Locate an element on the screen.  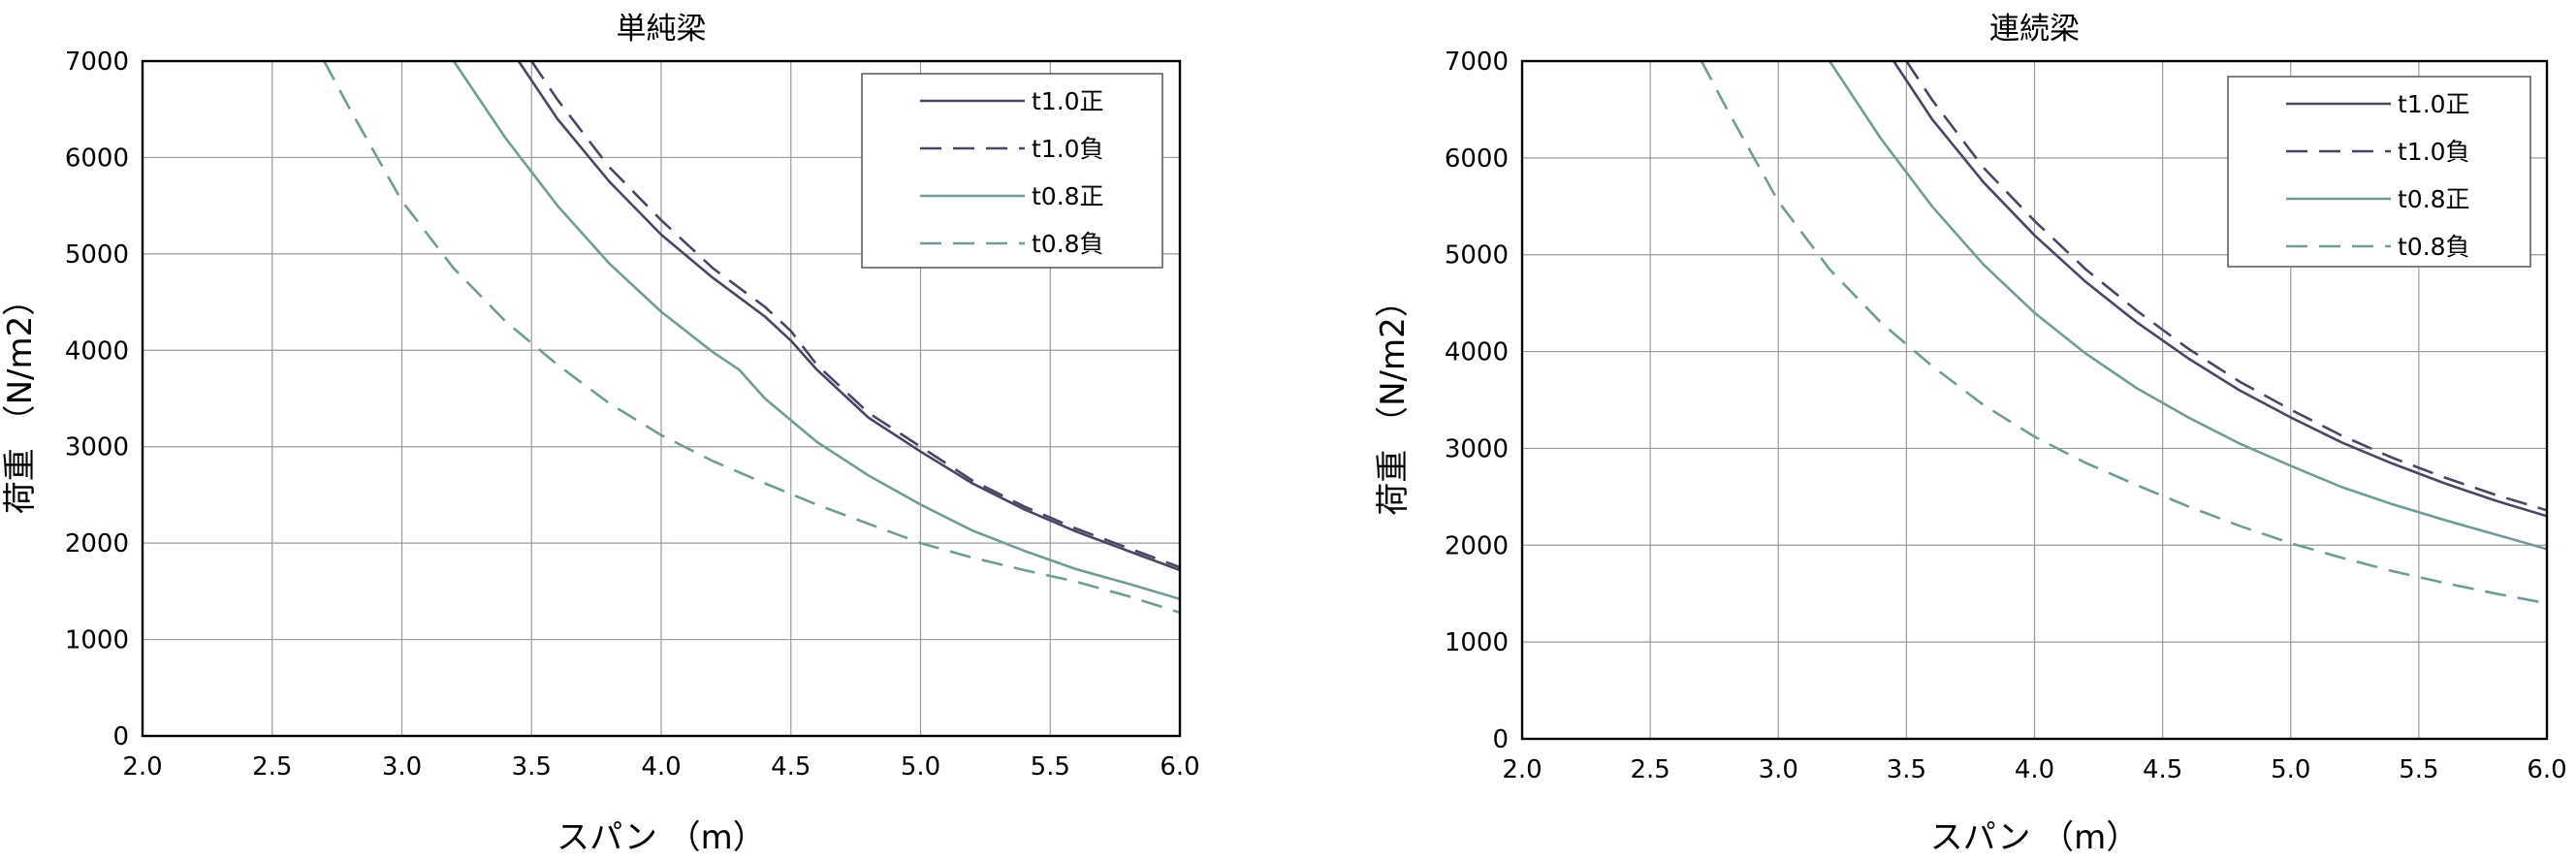
chart-title: 連続梁 is located at coordinates (2034, 30).